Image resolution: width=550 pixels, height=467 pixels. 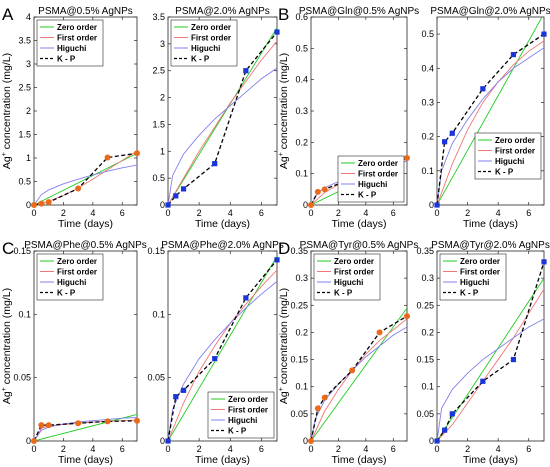 I want to click on plot-title: PSMA@Tyr@2.0% AgNPs, so click(x=490, y=245).